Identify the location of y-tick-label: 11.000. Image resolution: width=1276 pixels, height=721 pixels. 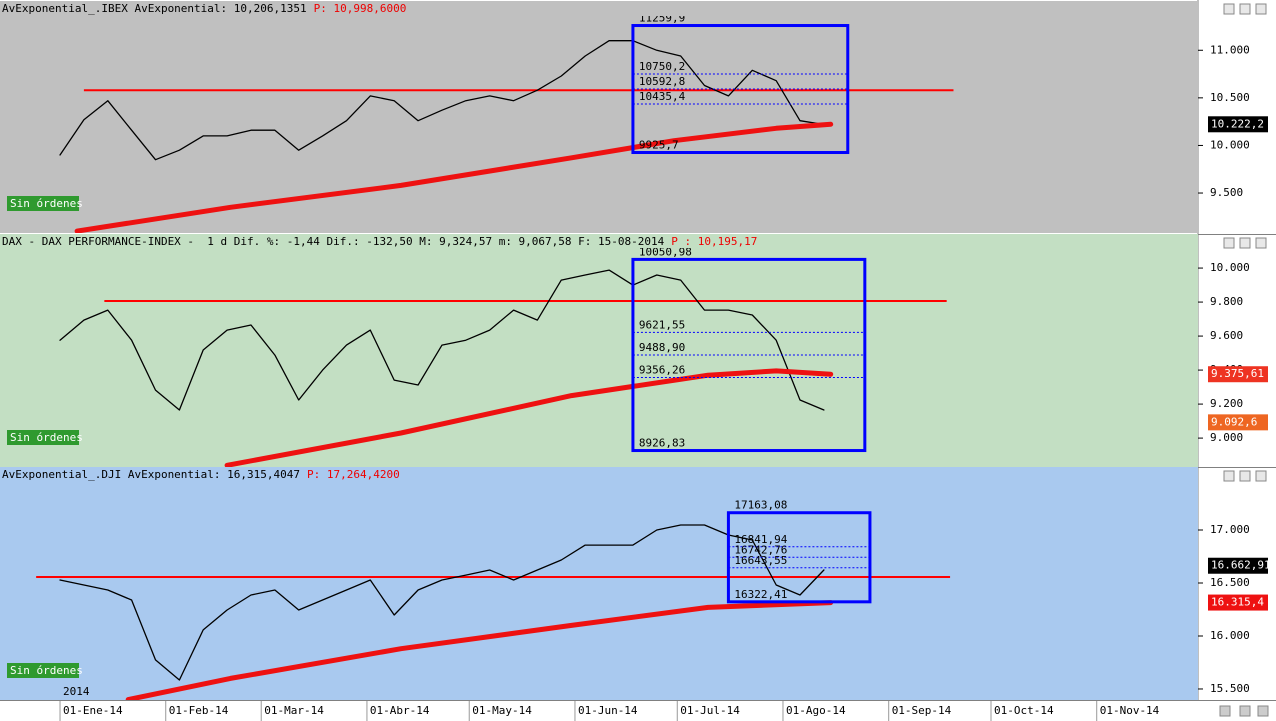
(1230, 49).